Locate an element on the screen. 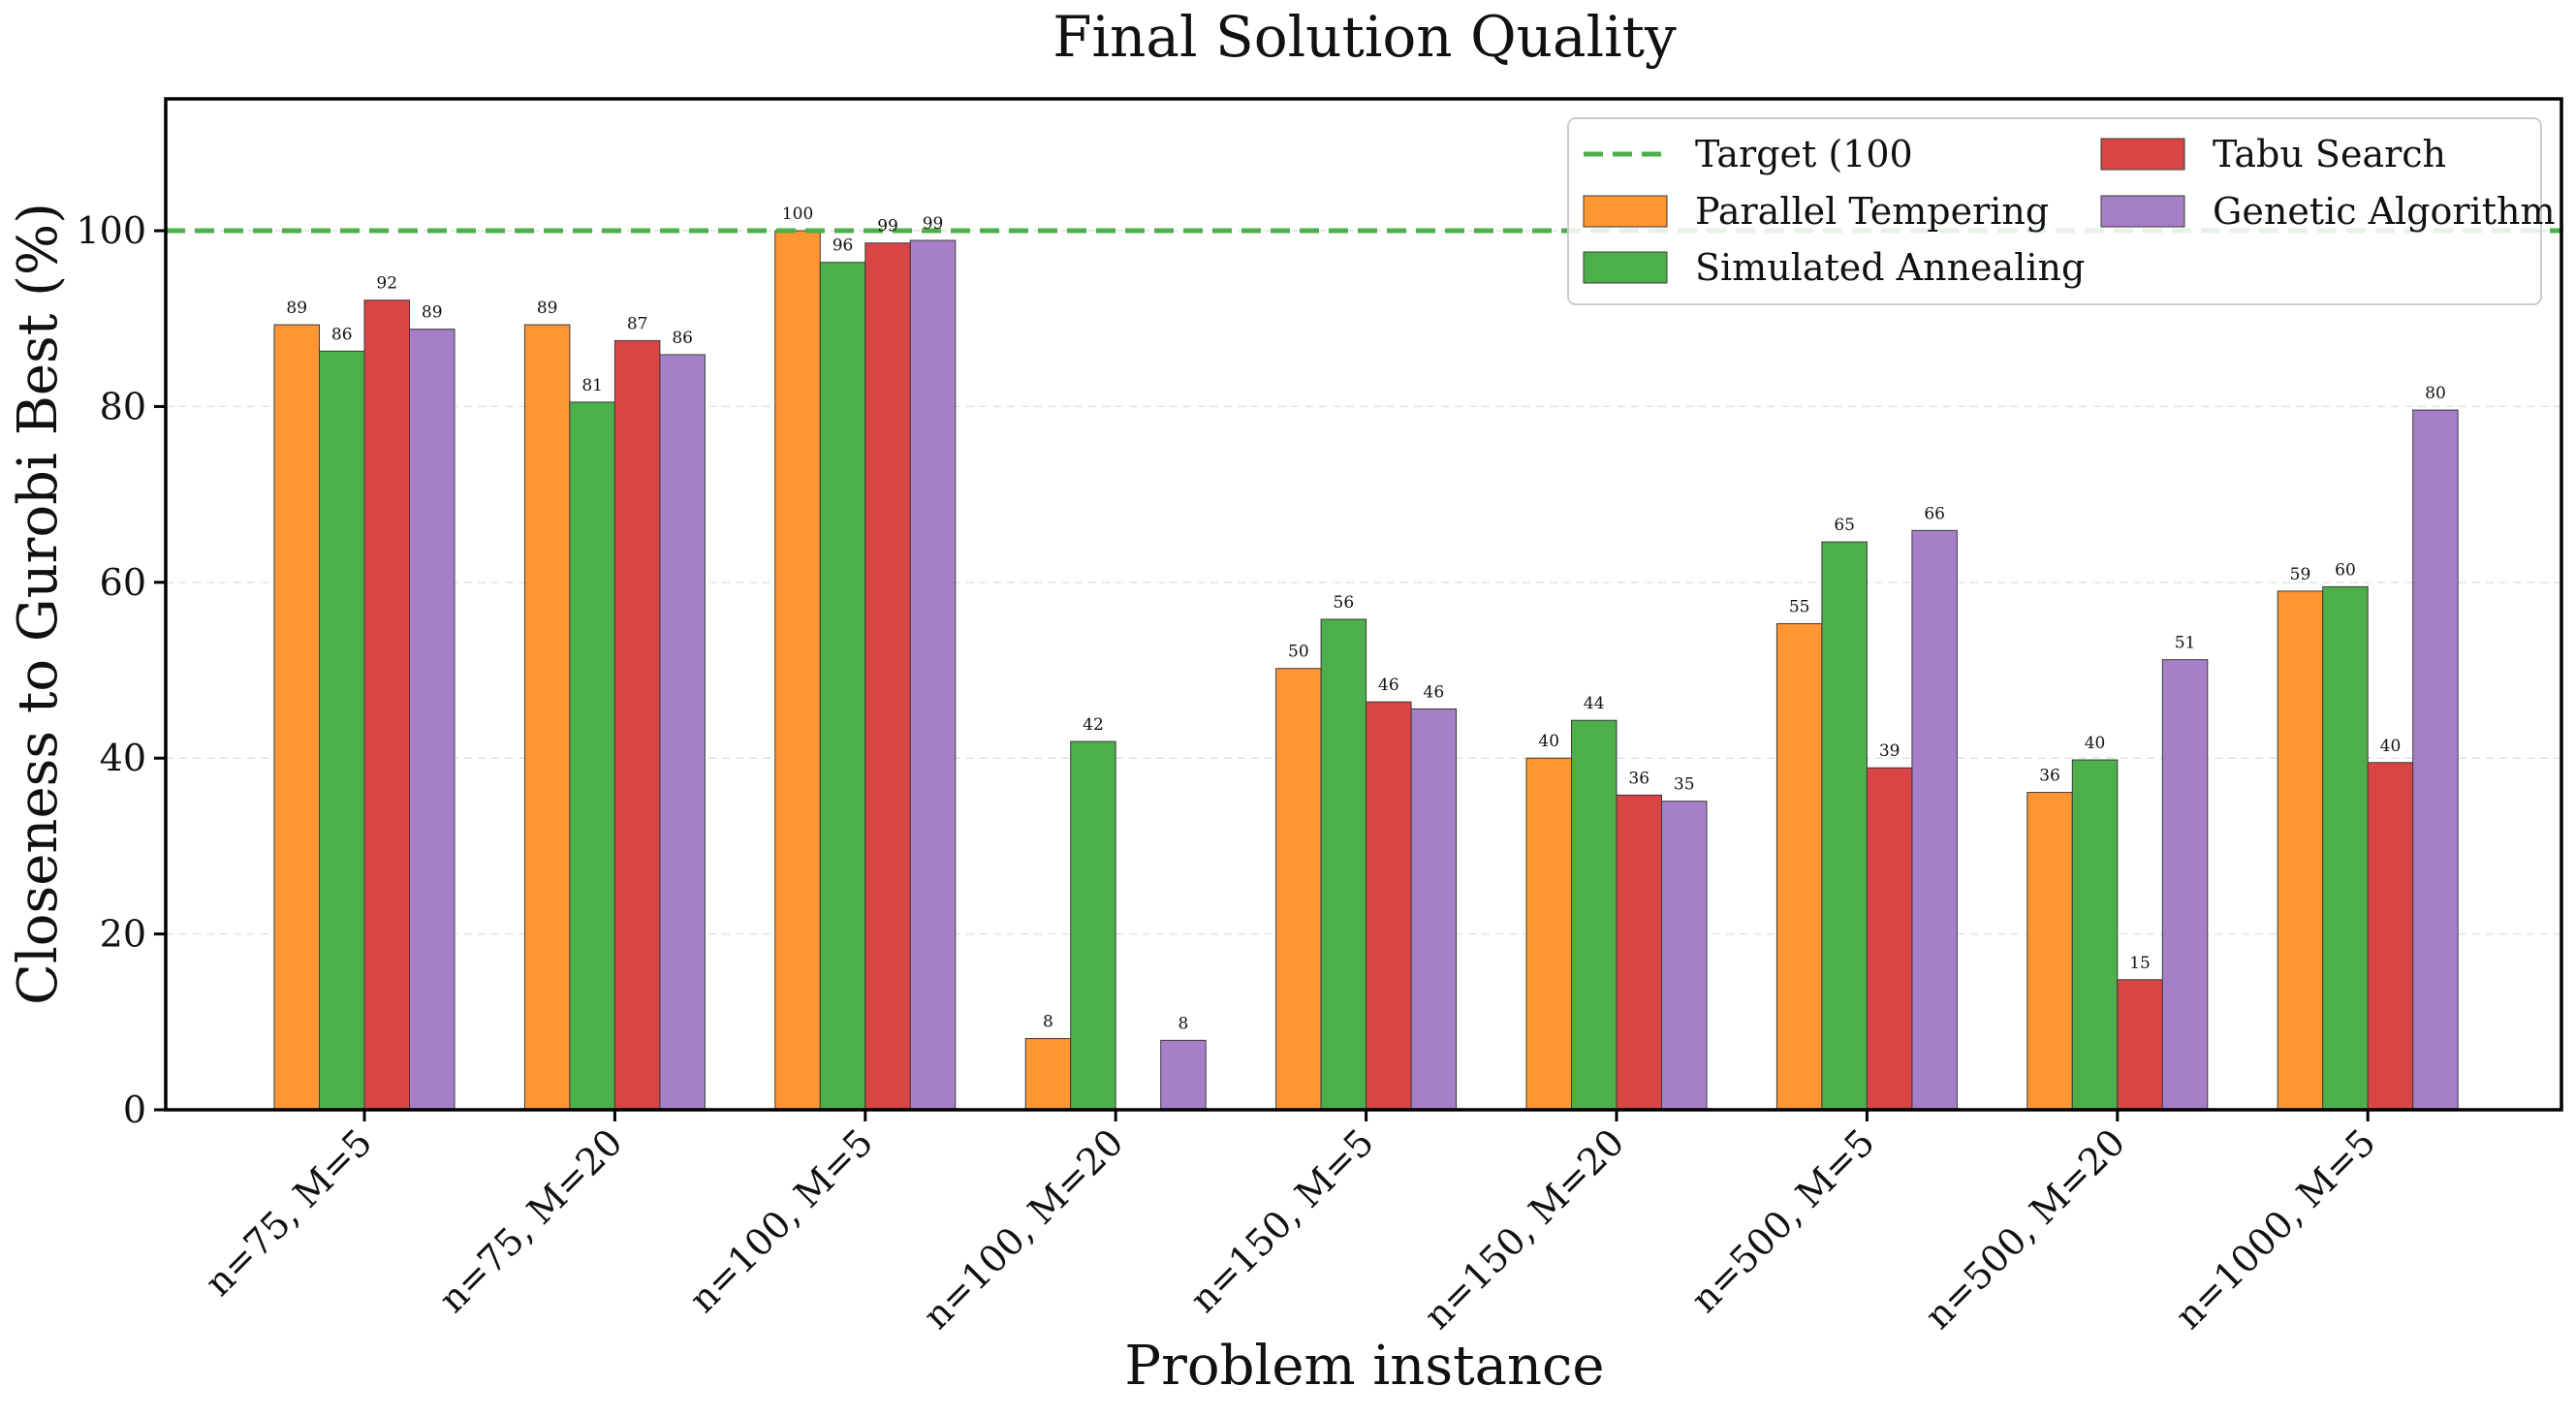 This screenshot has height=1418, width=2576. data-label: 96 is located at coordinates (843, 246).